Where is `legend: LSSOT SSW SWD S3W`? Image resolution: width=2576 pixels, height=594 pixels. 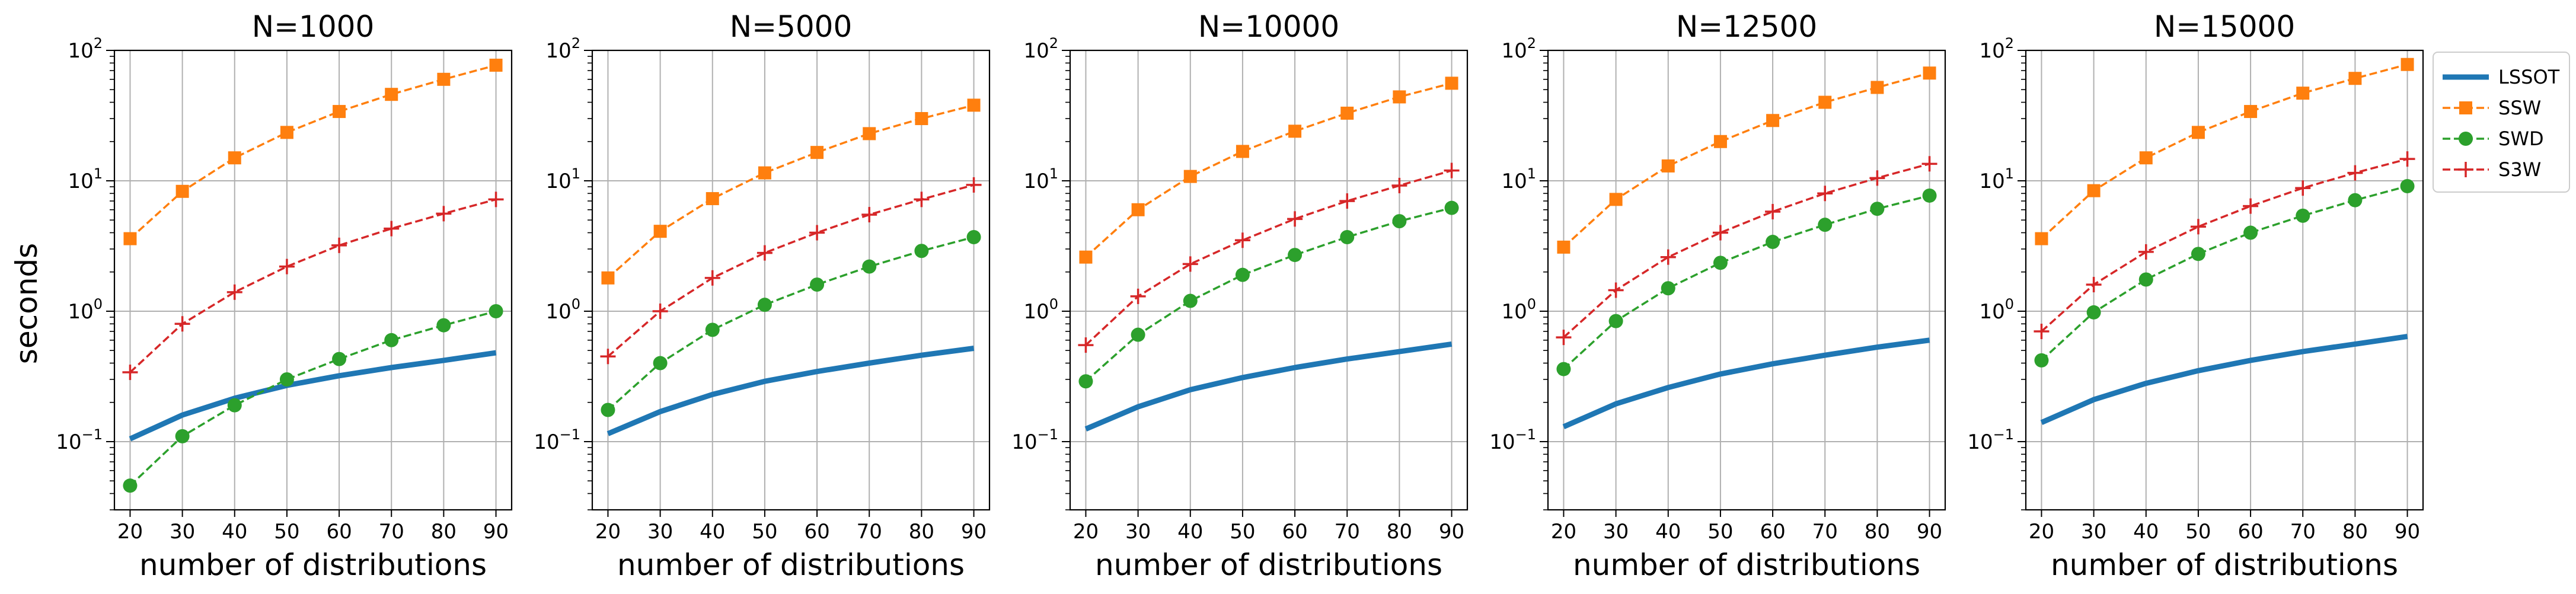 legend: LSSOT SSW SWD S3W is located at coordinates (2501, 122).